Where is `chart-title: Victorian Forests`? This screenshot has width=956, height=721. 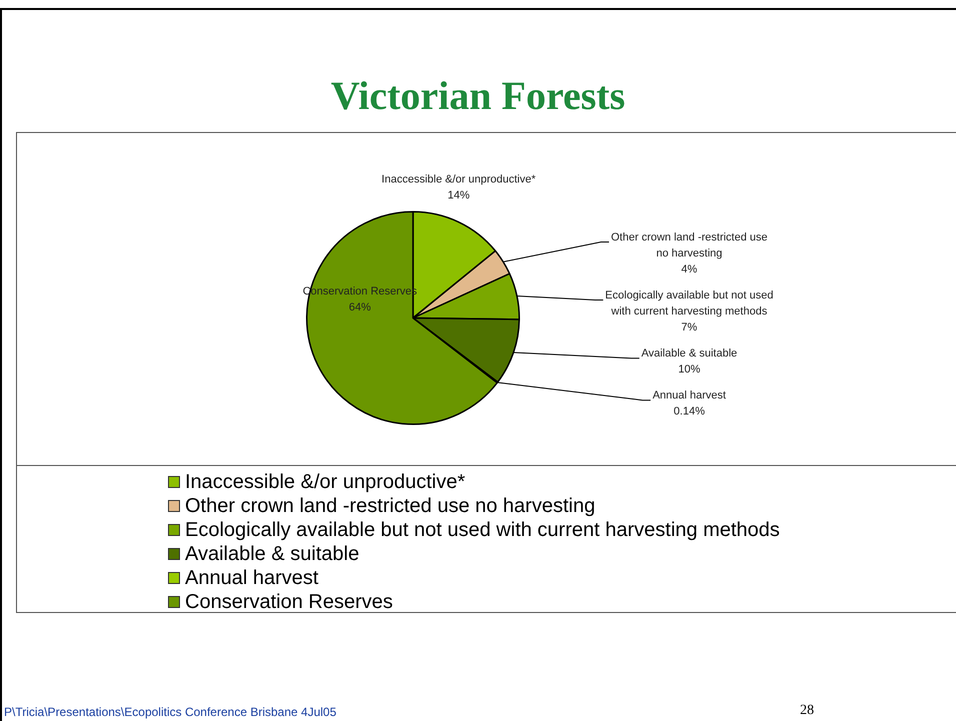 chart-title: Victorian Forests is located at coordinates (478, 95).